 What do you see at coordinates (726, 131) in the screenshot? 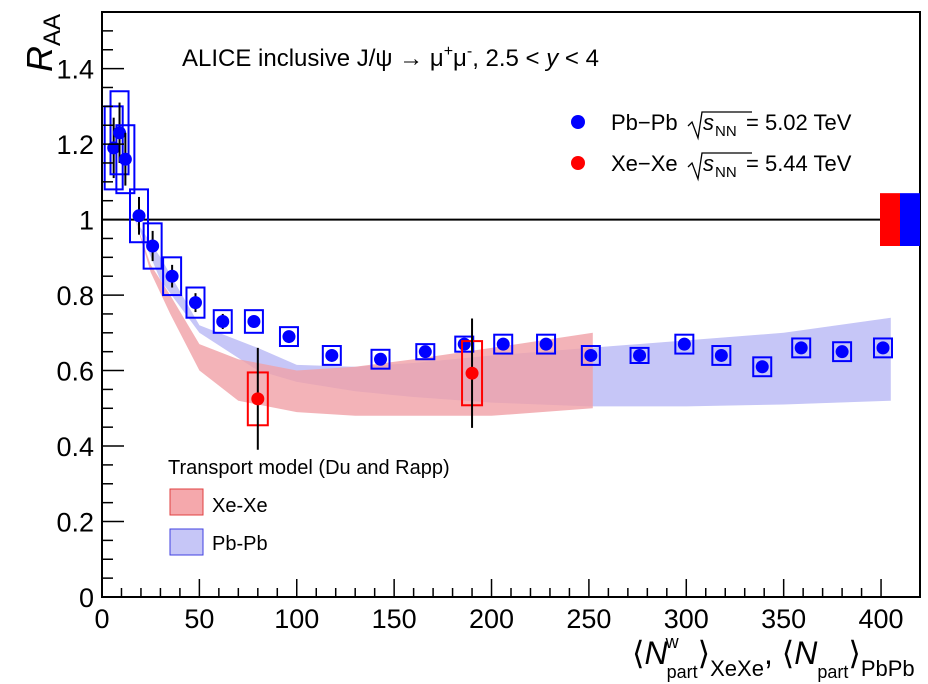
I see `legend-nn-pbpb: NN` at bounding box center [726, 131].